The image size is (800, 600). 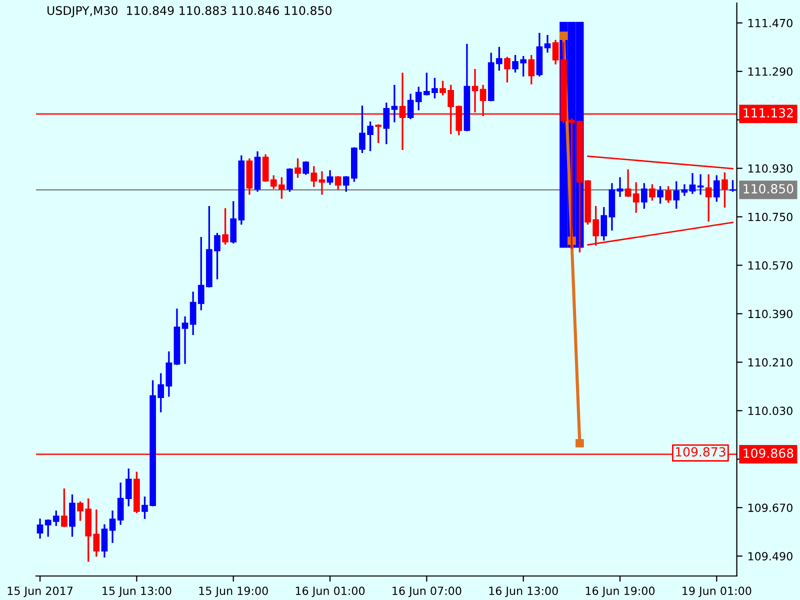 What do you see at coordinates (769, 453) in the screenshot?
I see `ref-line-label: 109.868` at bounding box center [769, 453].